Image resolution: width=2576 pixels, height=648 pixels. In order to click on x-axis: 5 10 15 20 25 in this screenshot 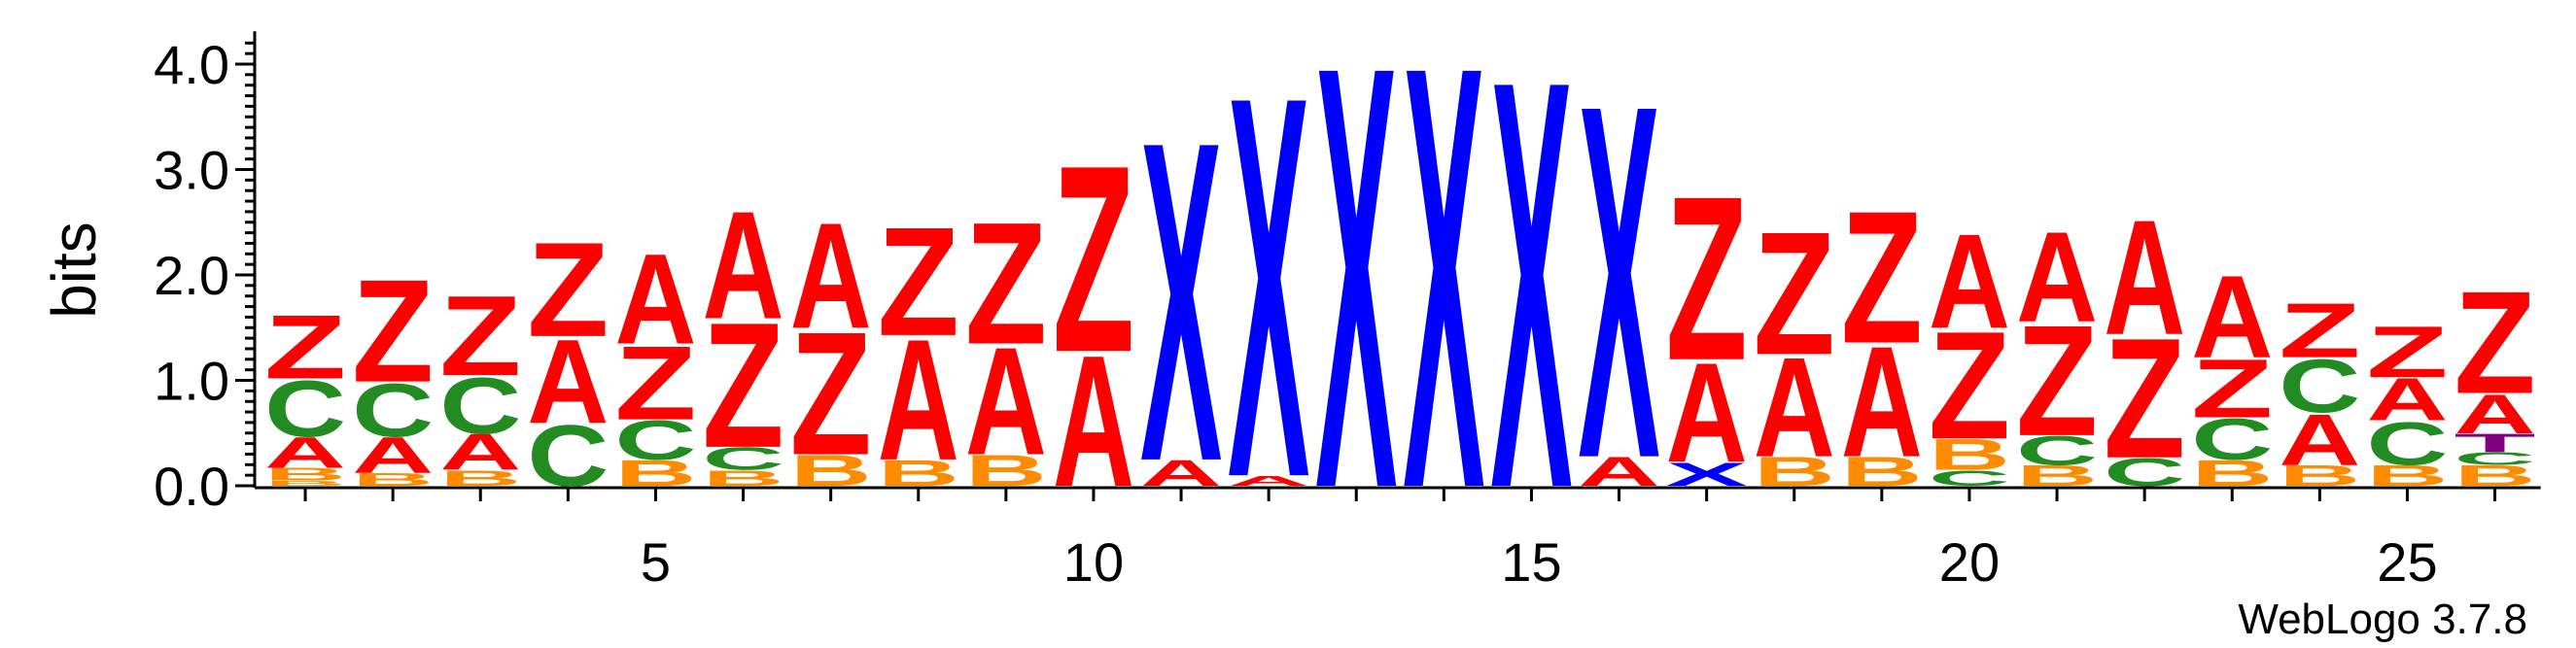, I will do `click(1398, 539)`.